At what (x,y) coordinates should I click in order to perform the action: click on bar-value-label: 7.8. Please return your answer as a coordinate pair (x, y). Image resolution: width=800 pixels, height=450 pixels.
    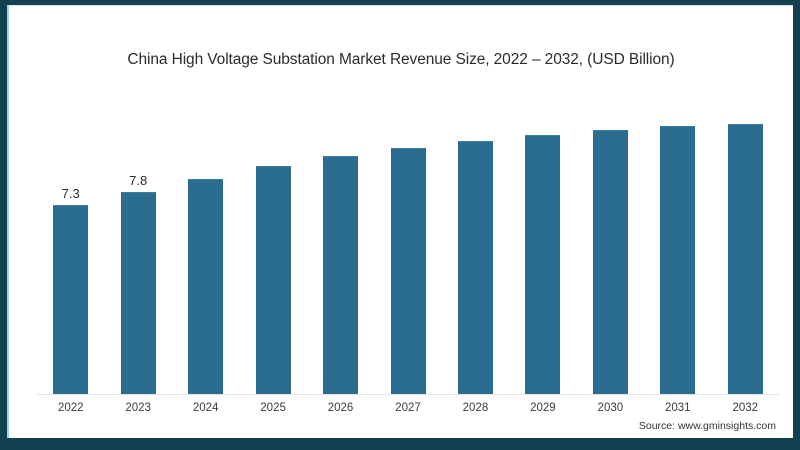
    Looking at the image, I should click on (138, 181).